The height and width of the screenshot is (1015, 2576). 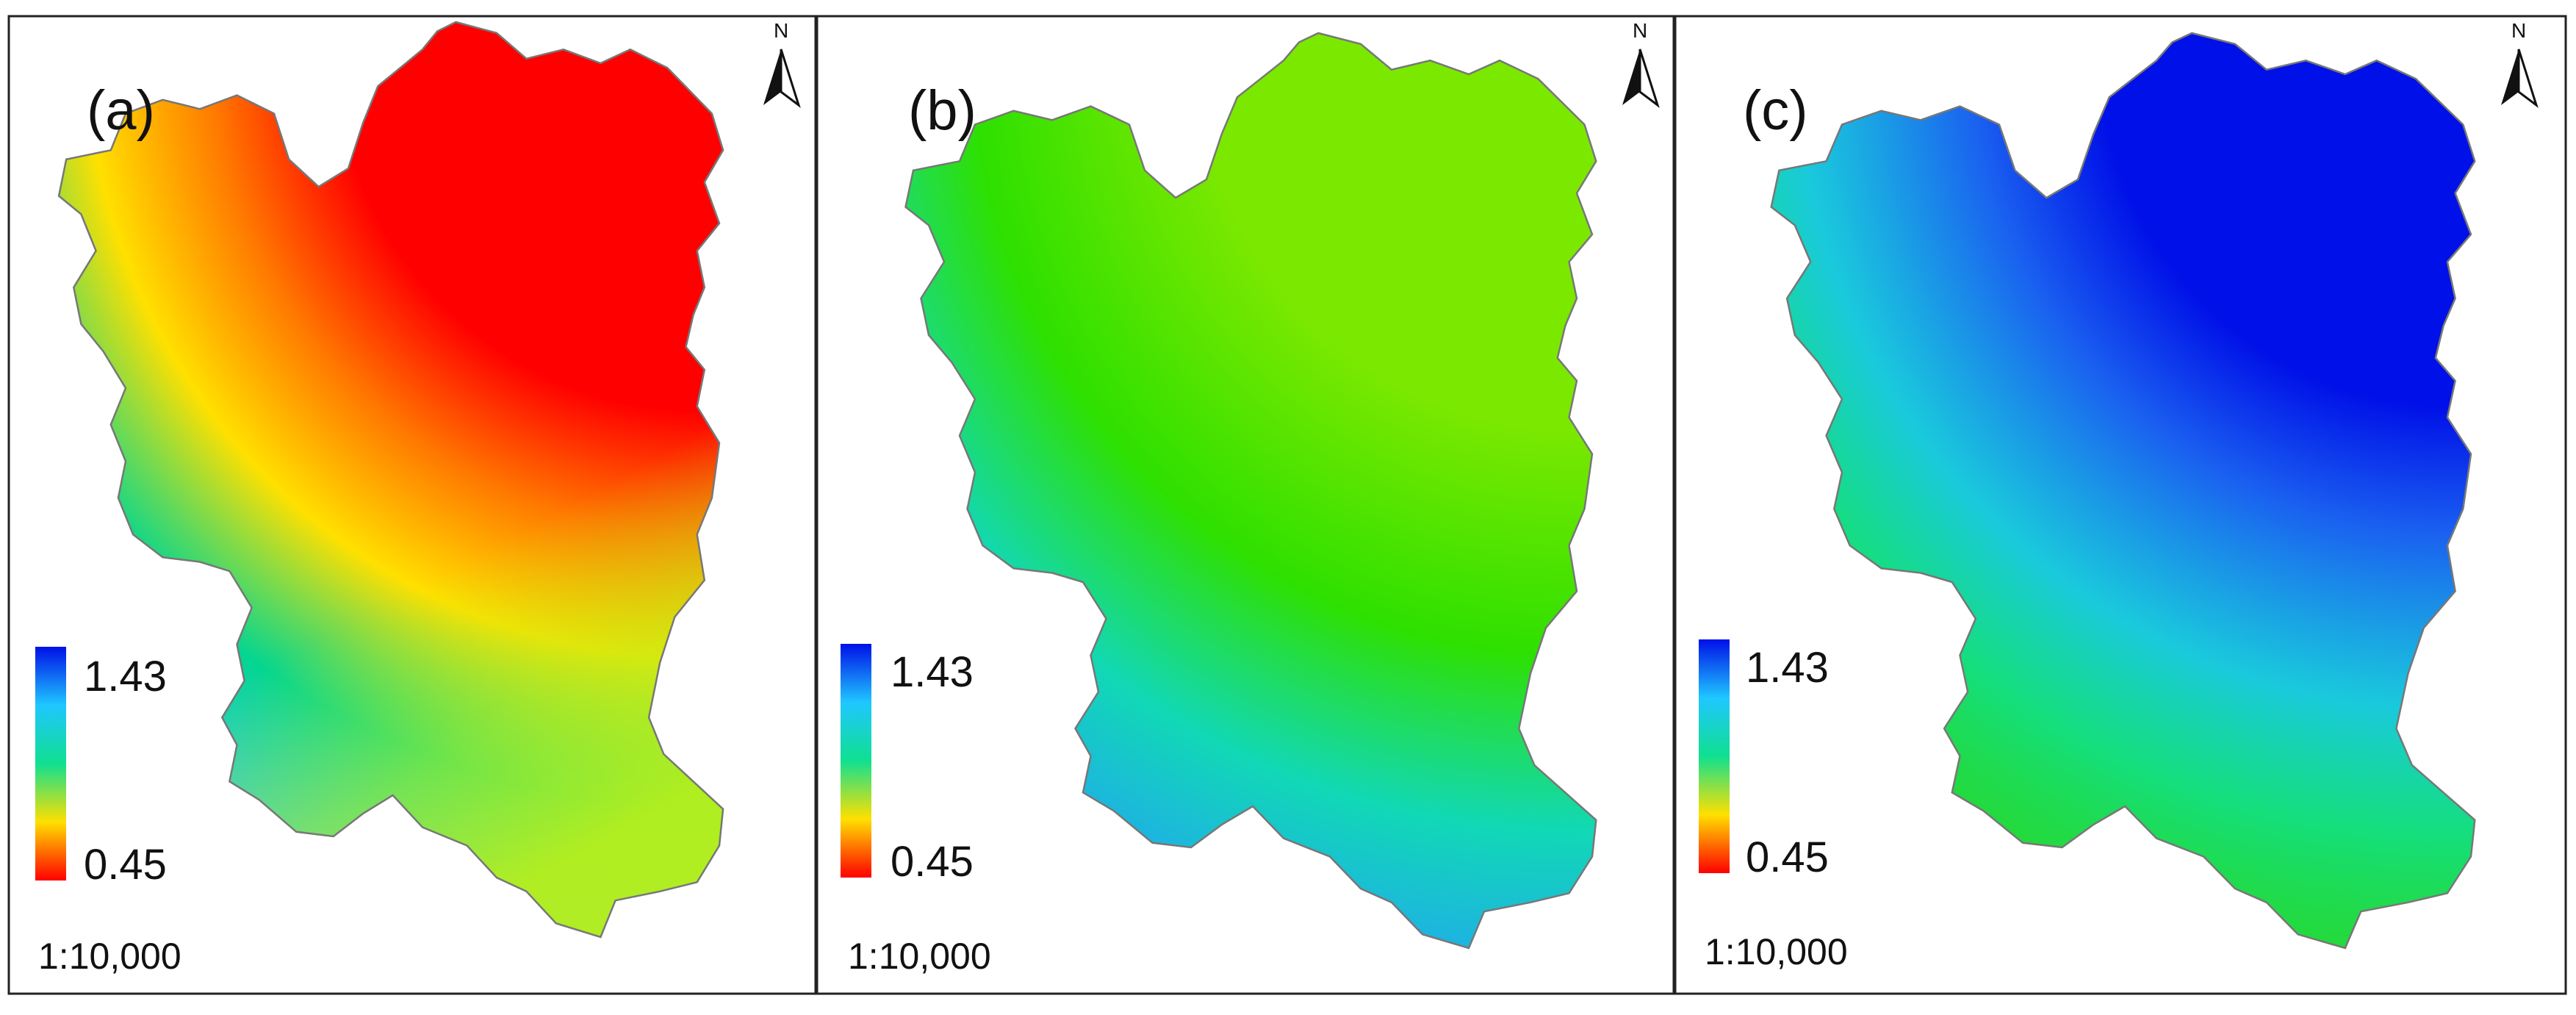 I want to click on panel-a-scale: 1:10,000, so click(x=109, y=957).